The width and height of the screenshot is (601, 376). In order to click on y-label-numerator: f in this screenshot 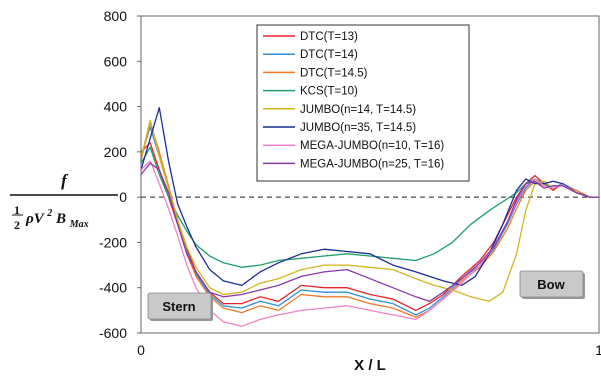, I will do `click(65, 180)`.